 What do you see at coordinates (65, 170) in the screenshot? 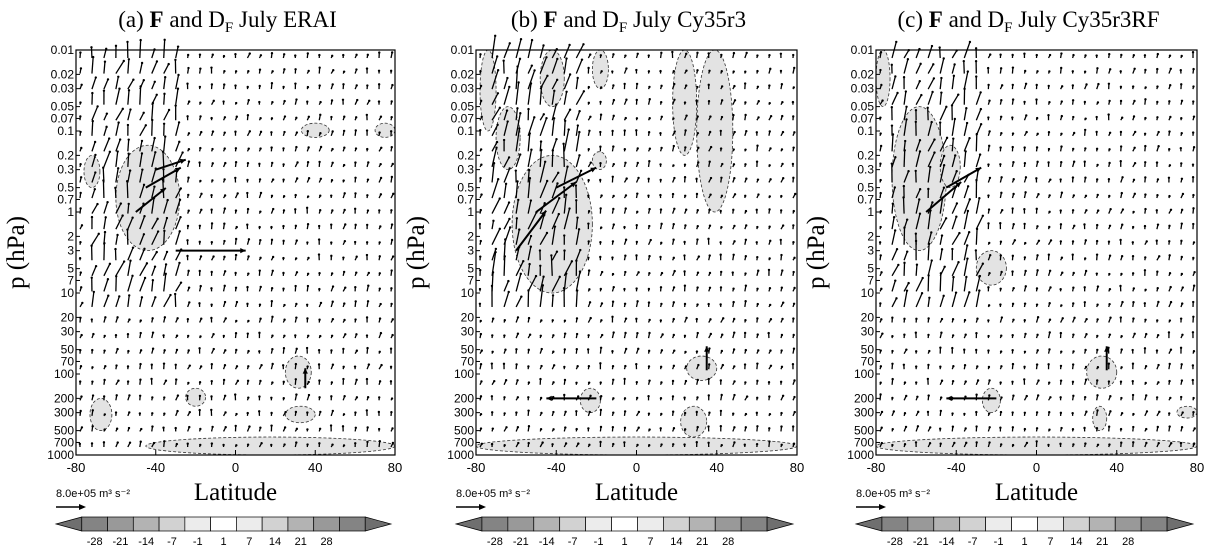
I see `ytick-label: 0.3` at bounding box center [65, 170].